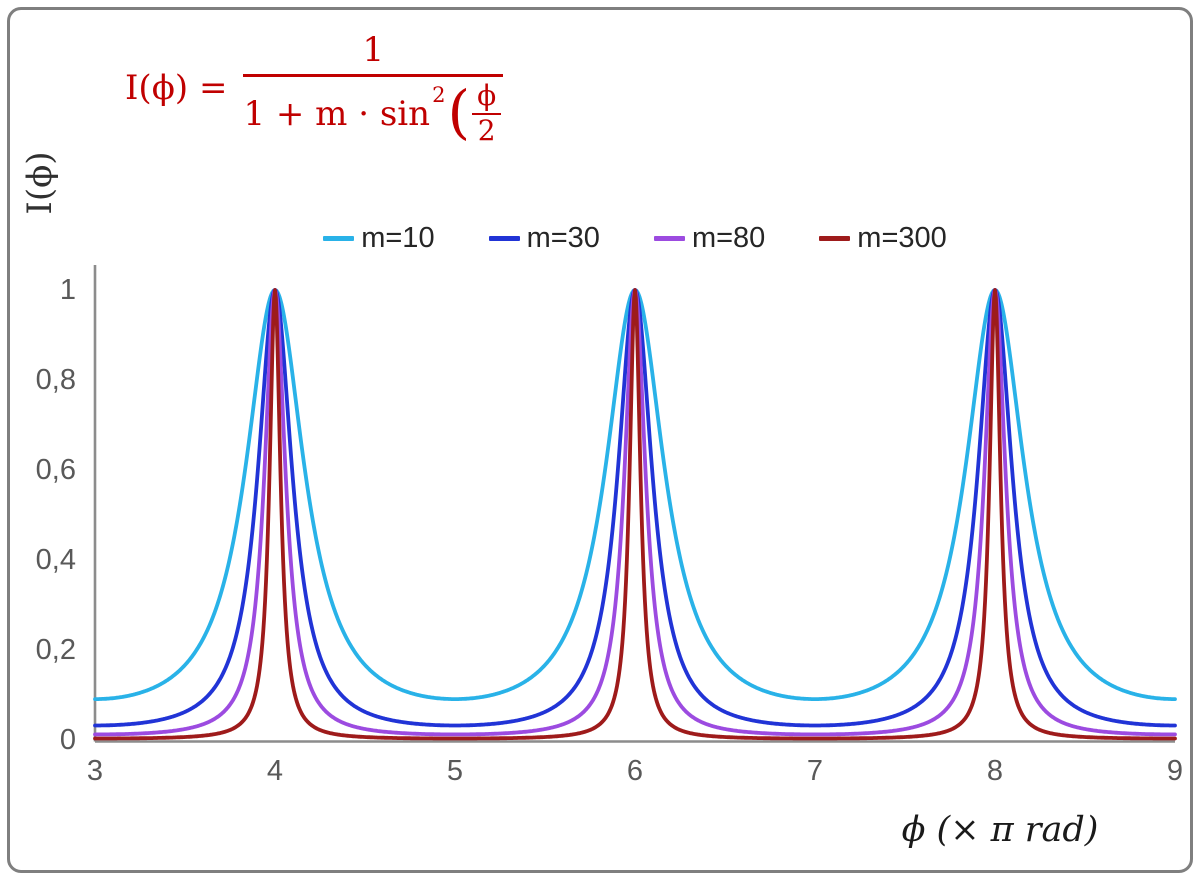 The image size is (1200, 880). Describe the element at coordinates (902, 238) in the screenshot. I see `legend-label: m=300` at that location.